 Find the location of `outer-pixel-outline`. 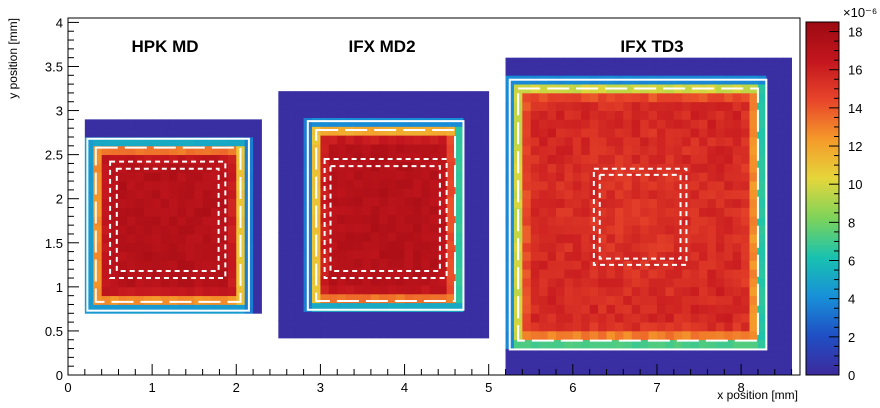

outer-pixel-outline is located at coordinates (168, 224).